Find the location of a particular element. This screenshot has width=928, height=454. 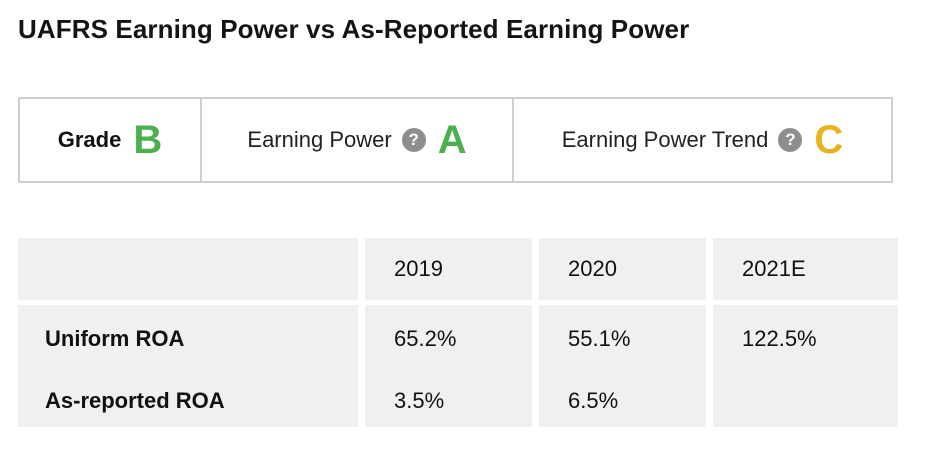

earning-power-trend-cell: Earning Power Trend ? C is located at coordinates (701, 140).